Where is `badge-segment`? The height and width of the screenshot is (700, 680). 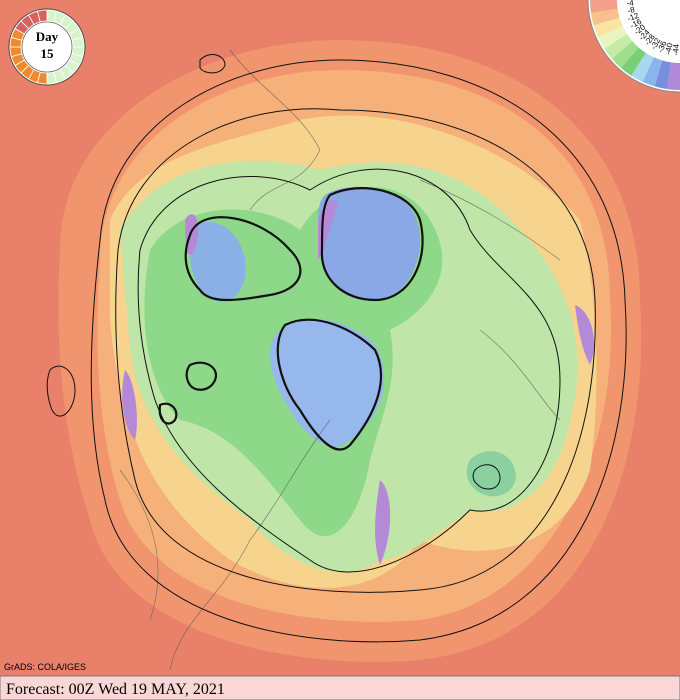 badge-segment is located at coordinates (42, 16).